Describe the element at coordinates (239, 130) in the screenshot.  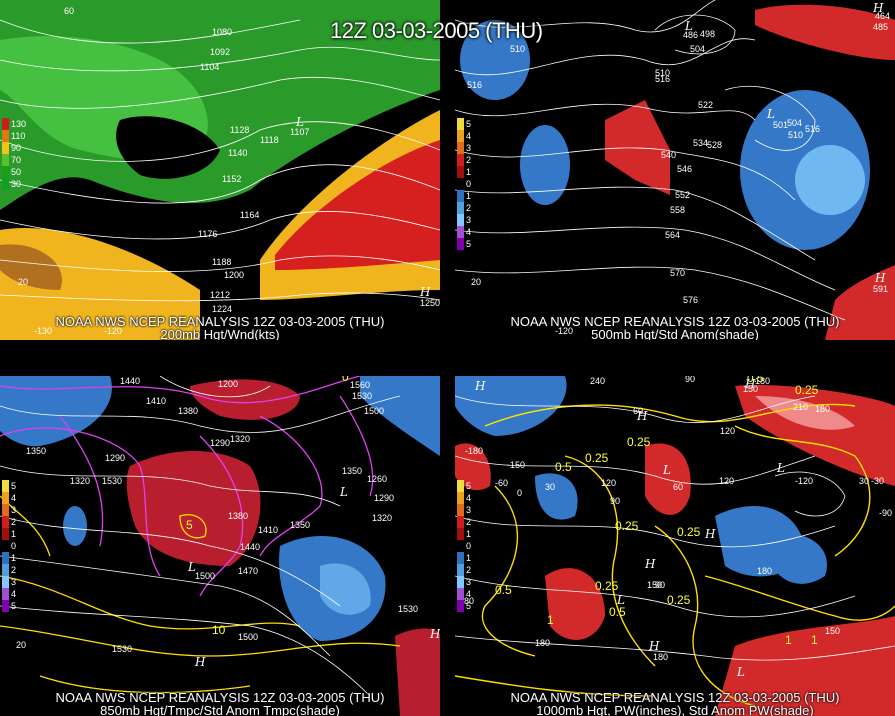
I see `contour-label: 1128` at that location.